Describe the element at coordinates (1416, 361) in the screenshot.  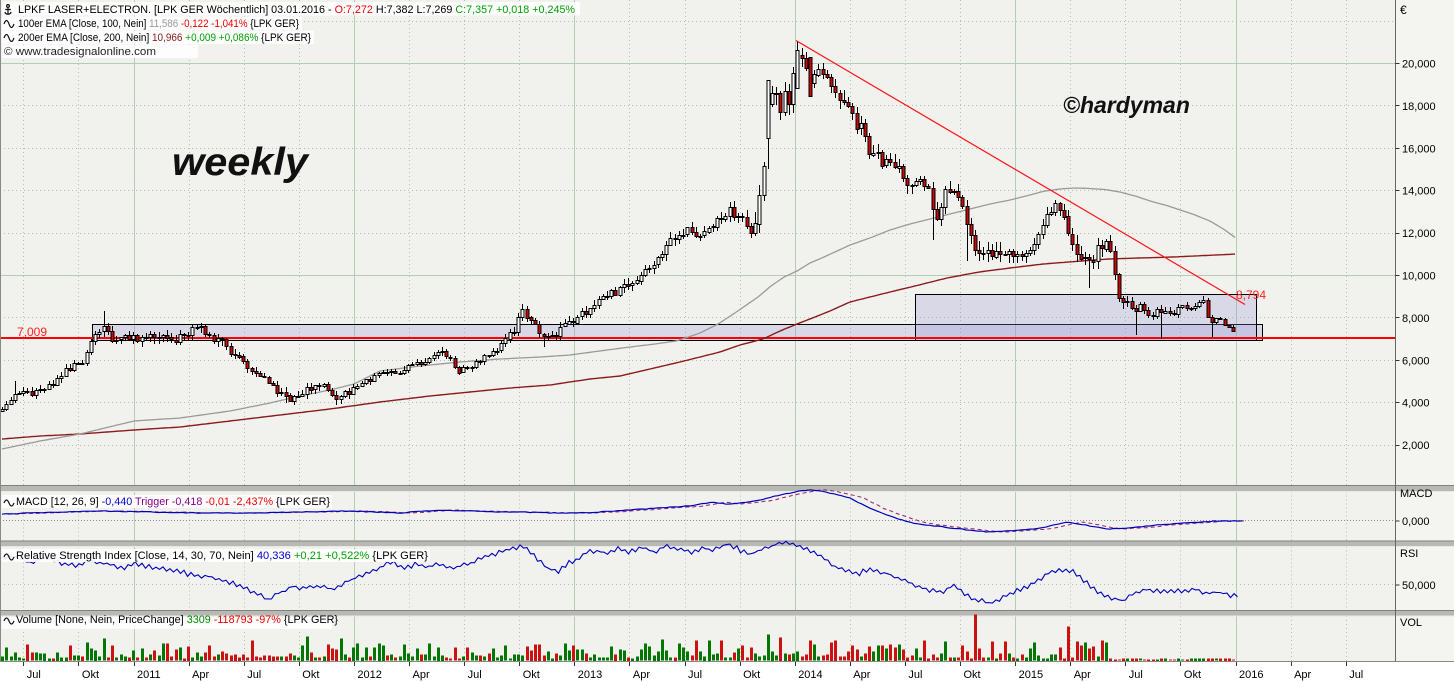
I see `svg-text: 6,000` at that location.